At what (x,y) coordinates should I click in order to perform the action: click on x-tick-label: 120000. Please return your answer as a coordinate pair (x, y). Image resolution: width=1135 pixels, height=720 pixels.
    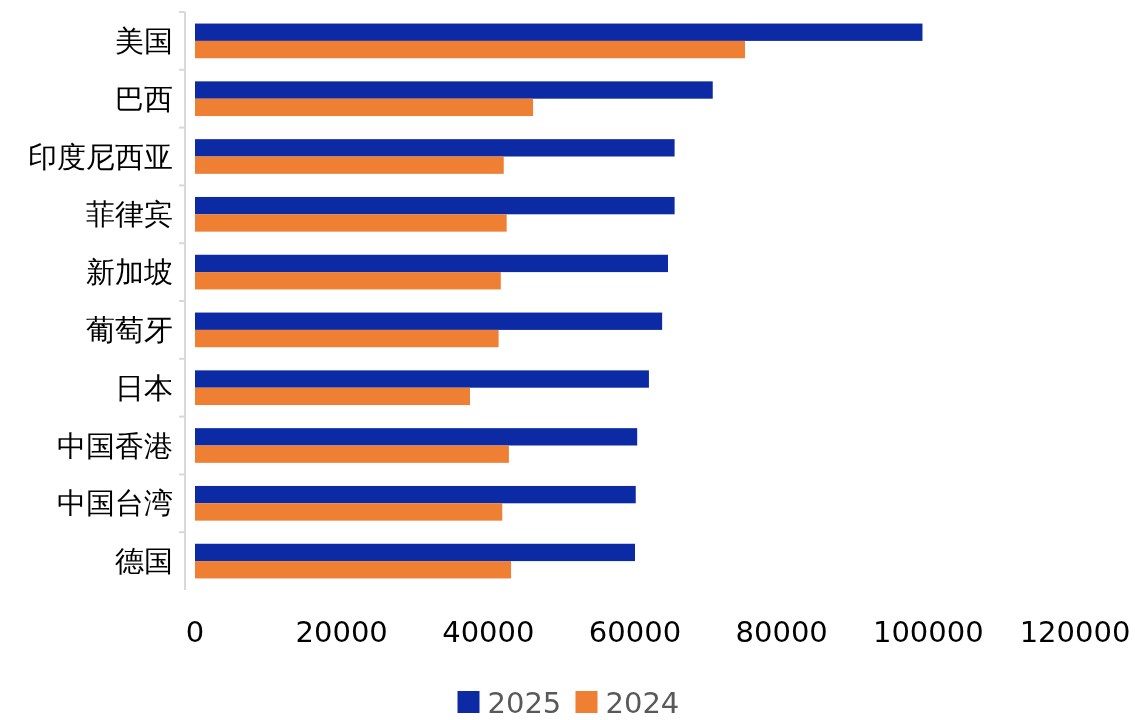
    Looking at the image, I should click on (1075, 632).